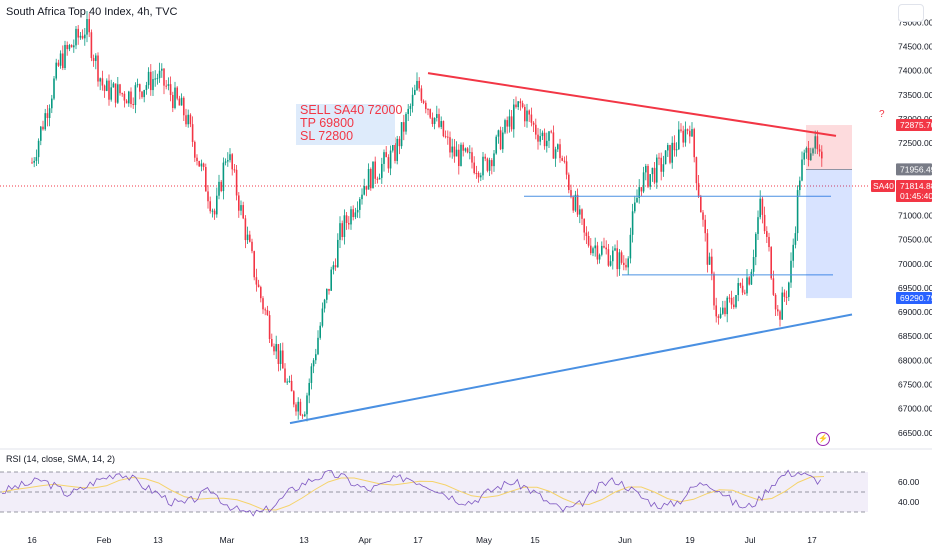  I want to click on take-profit-zone, so click(829, 234).